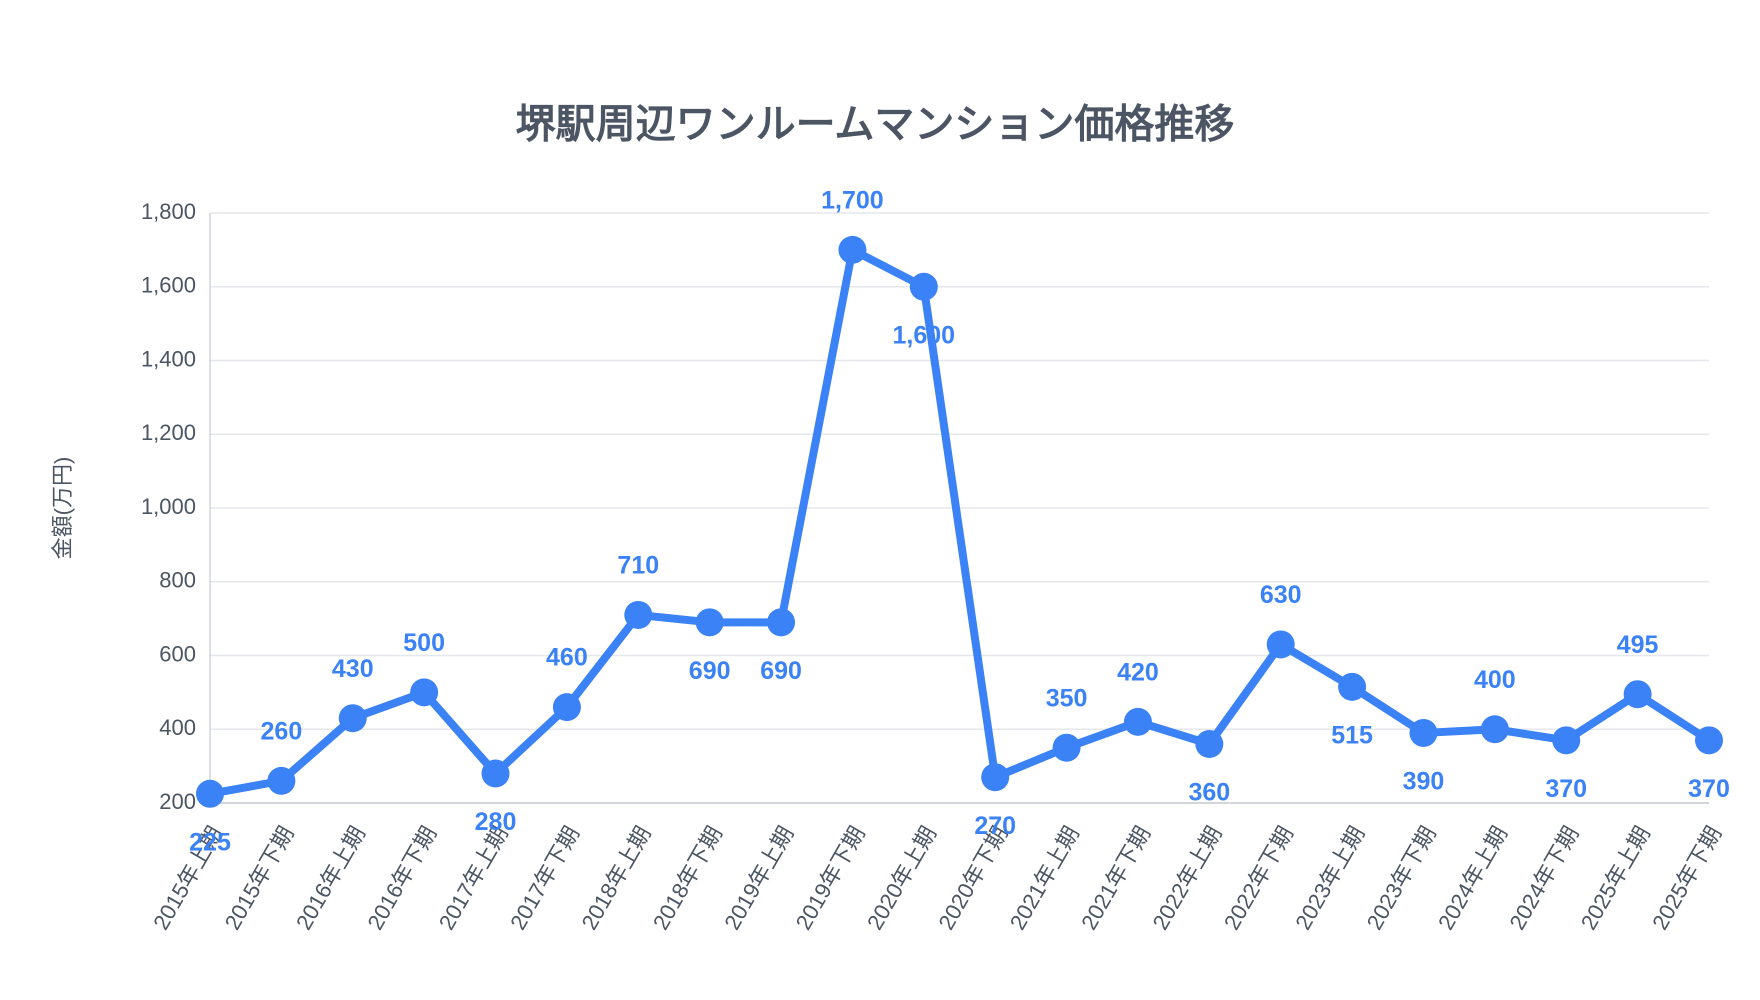 The width and height of the screenshot is (1760, 1000). What do you see at coordinates (995, 826) in the screenshot?
I see `value-label: 270` at bounding box center [995, 826].